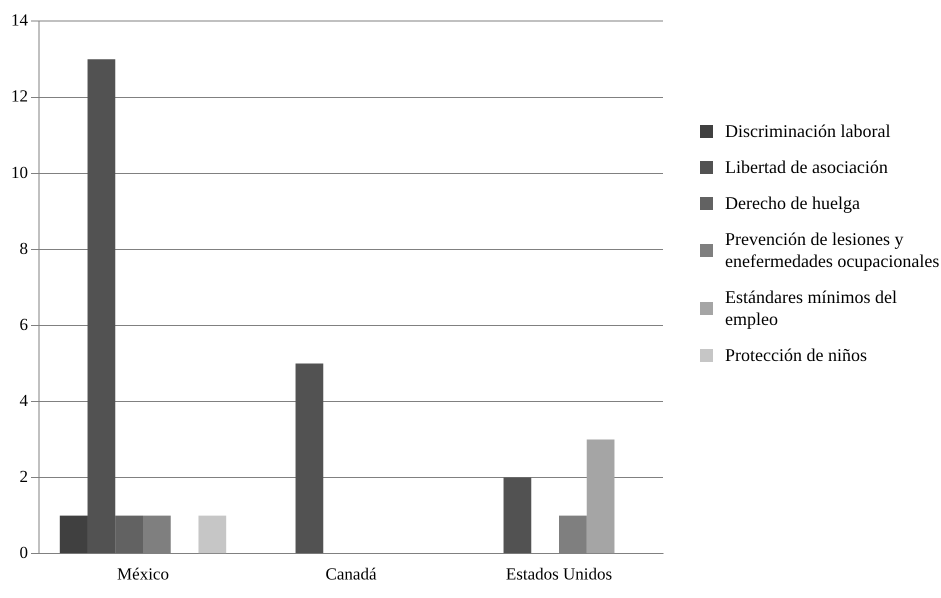 The height and width of the screenshot is (598, 941). What do you see at coordinates (143, 574) in the screenshot?
I see `x-tick-label: México` at bounding box center [143, 574].